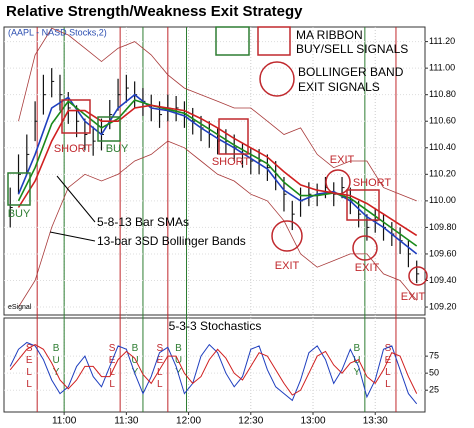 This screenshot has width=474, height=428. I want to click on x-tick-label: 13:00, so click(312, 421).